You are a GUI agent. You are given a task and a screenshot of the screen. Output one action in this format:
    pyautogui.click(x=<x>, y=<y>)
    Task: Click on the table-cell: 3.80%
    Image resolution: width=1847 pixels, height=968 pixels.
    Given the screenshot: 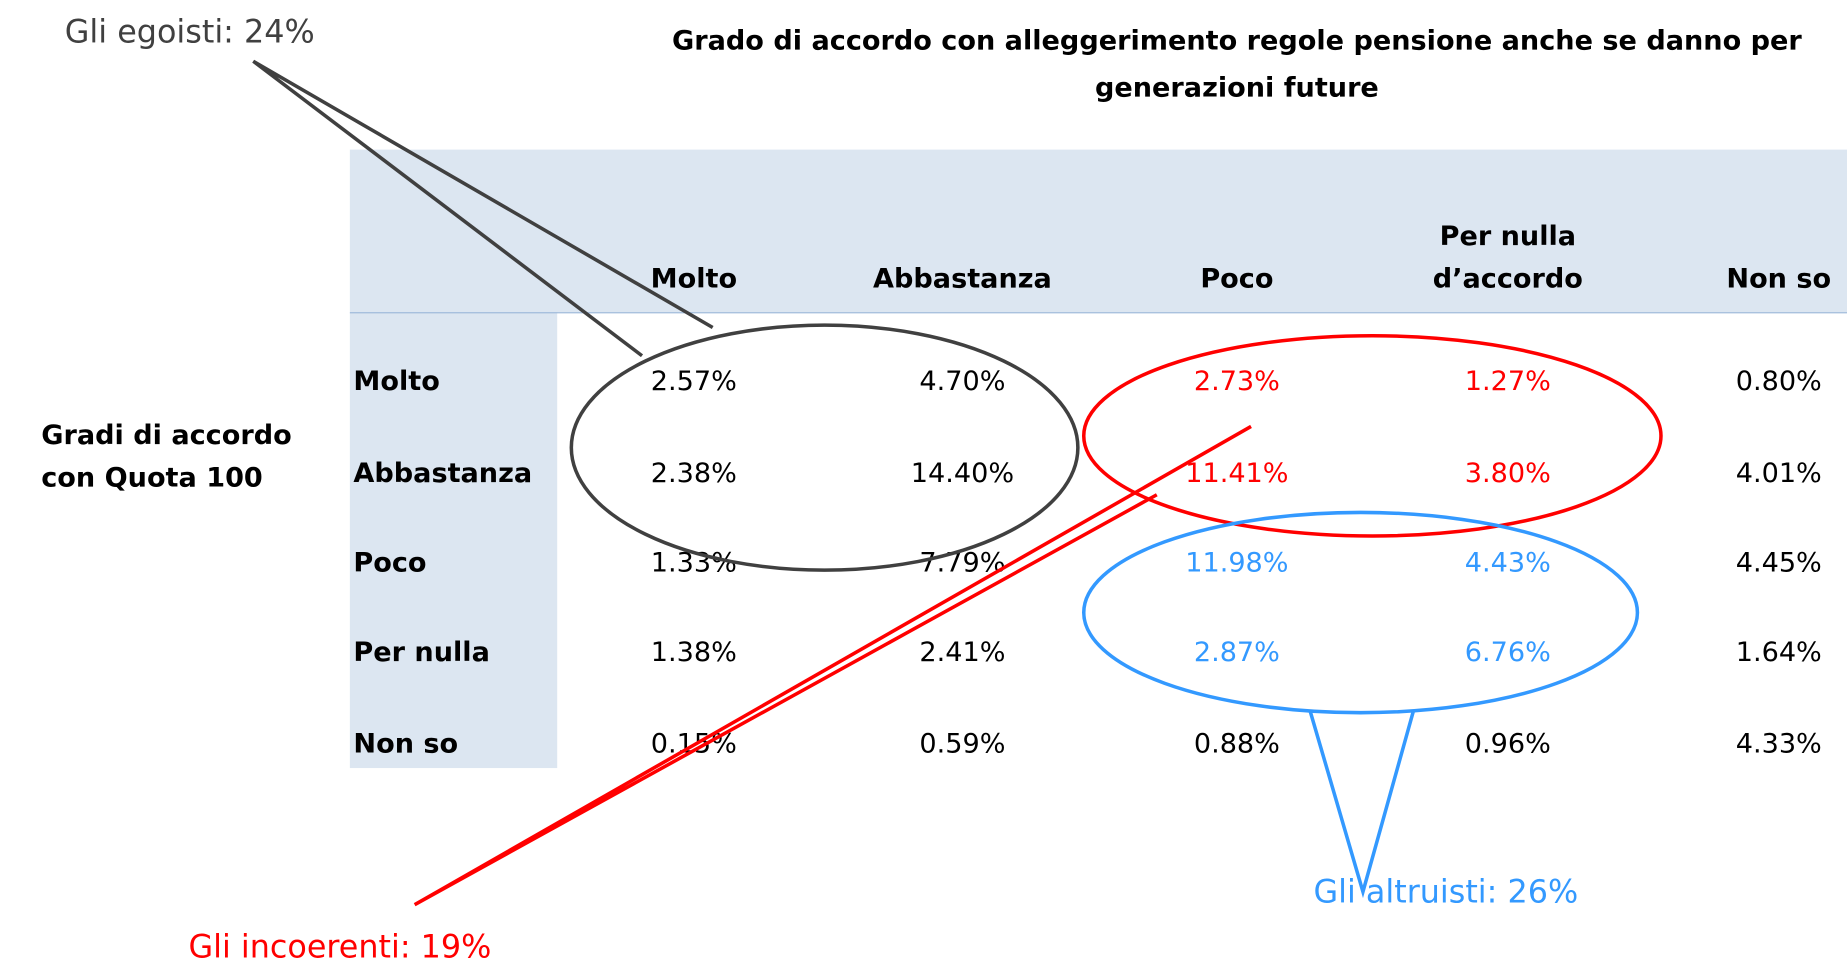 What is the action you would take?
    pyautogui.click(x=1507, y=473)
    